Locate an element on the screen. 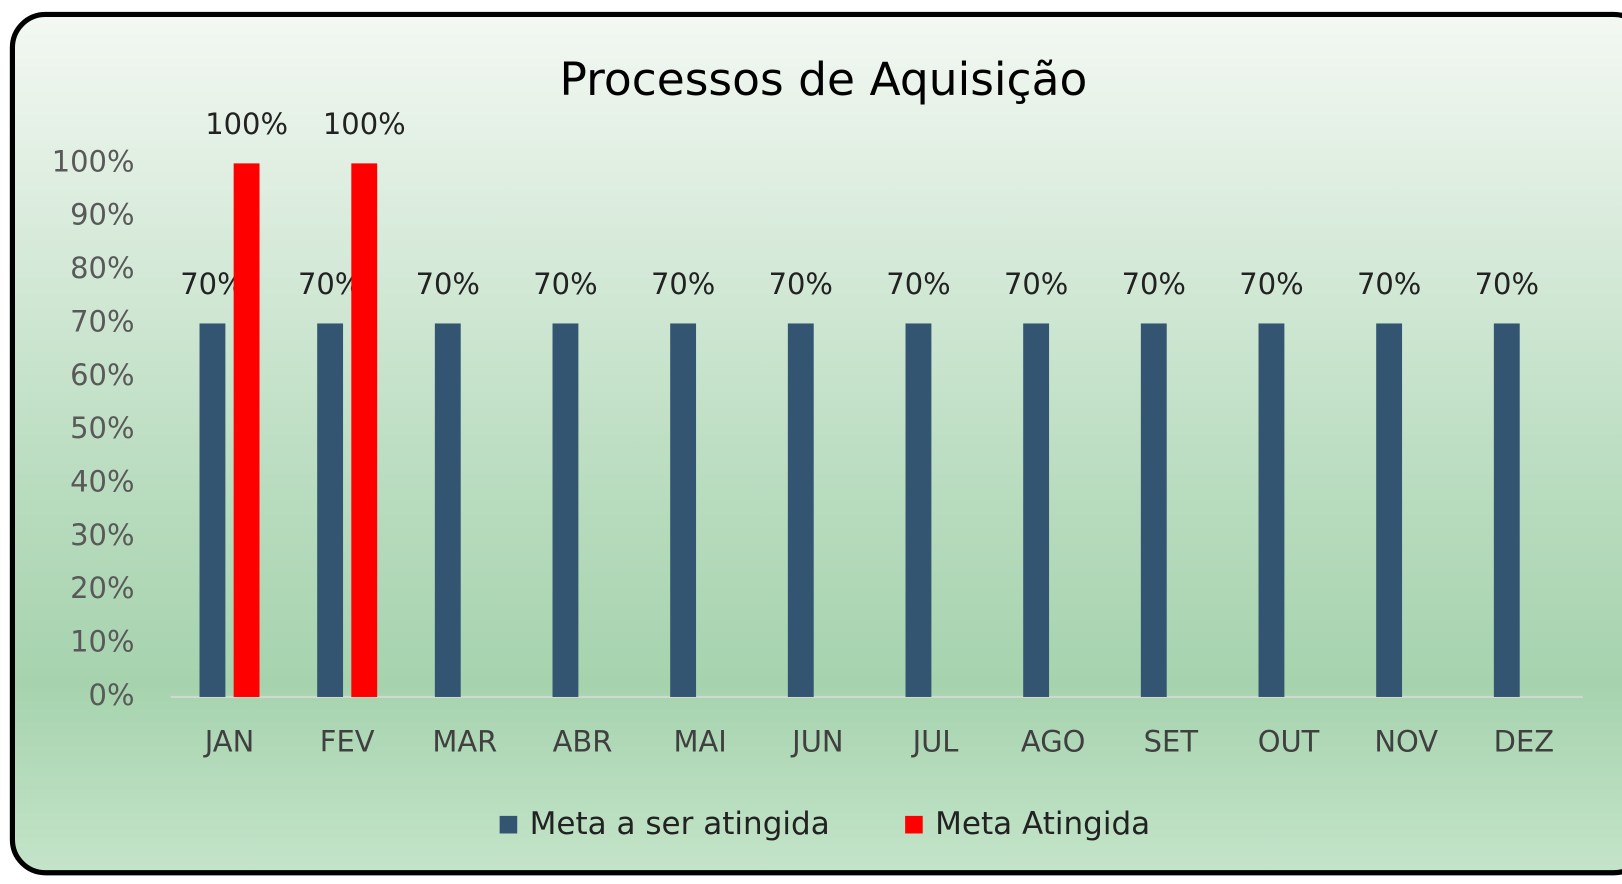  x-tick-label: JAN is located at coordinates (228, 742).